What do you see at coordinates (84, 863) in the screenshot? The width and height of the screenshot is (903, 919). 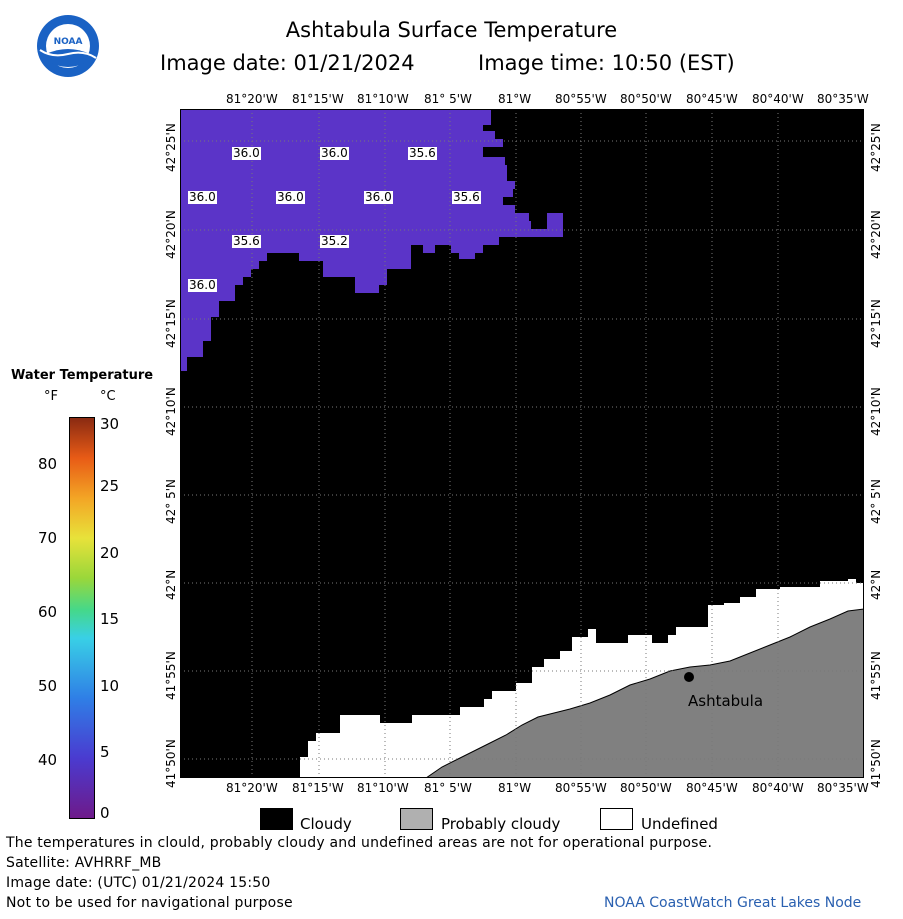 I see `footer-satellite: Satellite: AVHRRF_MB` at bounding box center [84, 863].